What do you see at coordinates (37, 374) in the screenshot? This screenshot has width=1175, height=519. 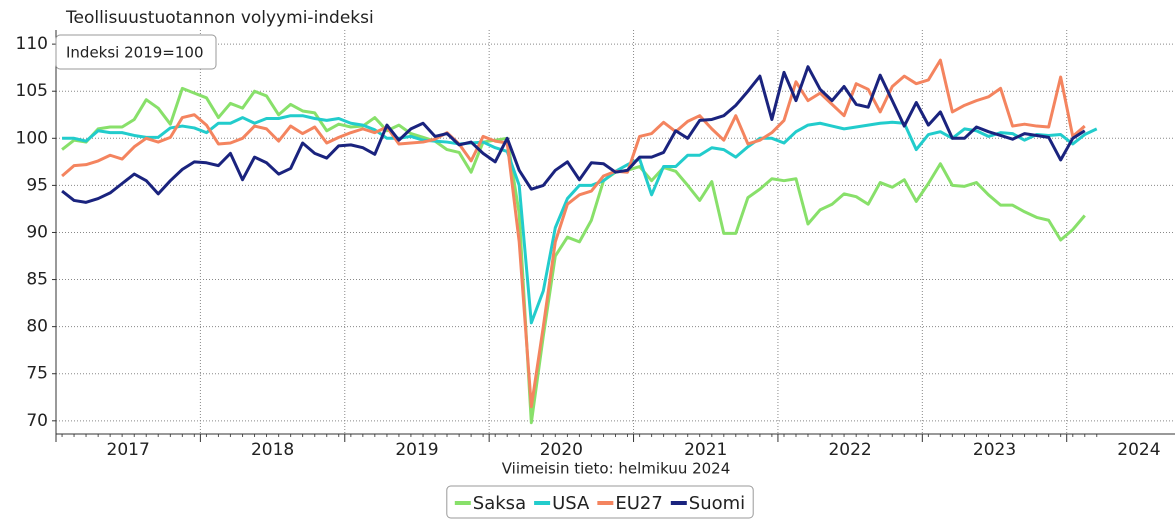 I see `y-tick-label: 75` at bounding box center [37, 374].